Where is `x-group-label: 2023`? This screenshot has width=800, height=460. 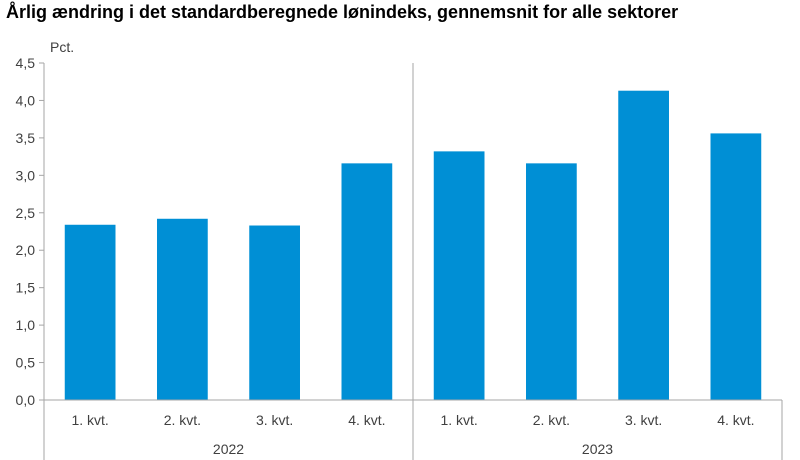
x-group-label: 2023 is located at coordinates (597, 449).